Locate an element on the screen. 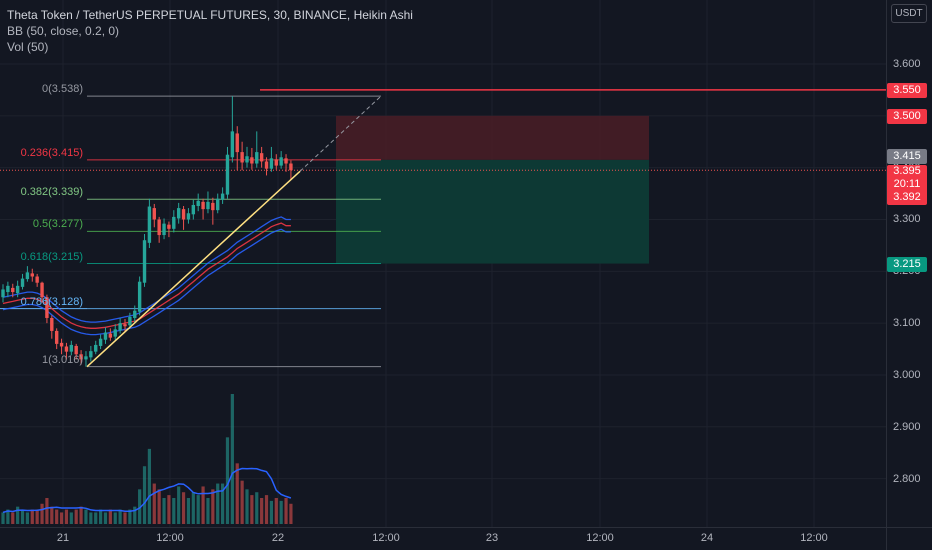 Image resolution: width=932 pixels, height=550 pixels. price-tick-label: 2.800 is located at coordinates (907, 478).